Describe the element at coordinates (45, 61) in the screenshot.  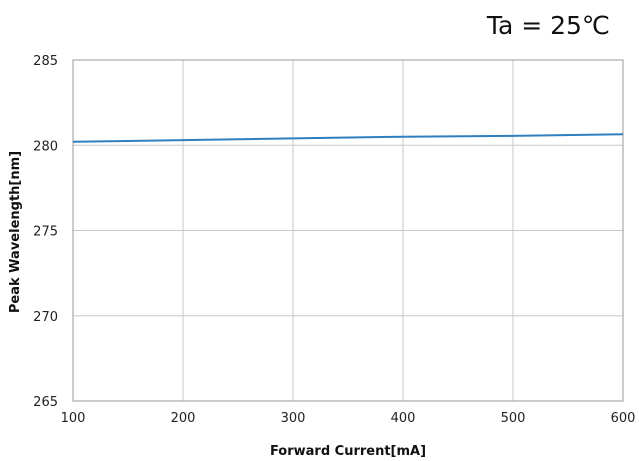
I see `y-tick-label-285: 285` at that location.